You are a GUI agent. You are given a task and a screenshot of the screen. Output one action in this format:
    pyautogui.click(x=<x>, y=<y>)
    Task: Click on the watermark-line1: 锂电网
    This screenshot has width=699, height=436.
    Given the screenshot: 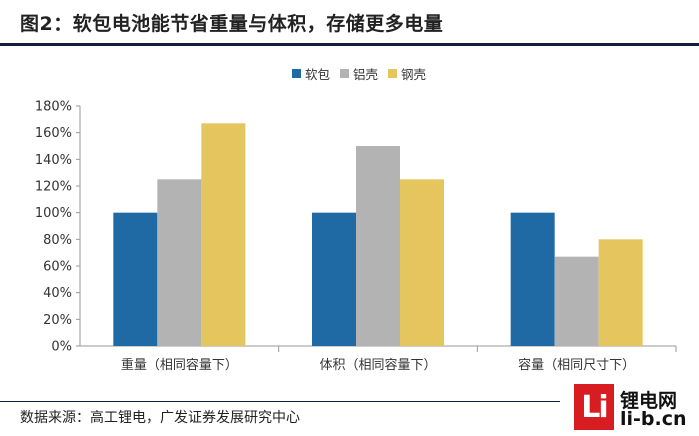 What is the action you would take?
    pyautogui.click(x=649, y=401)
    